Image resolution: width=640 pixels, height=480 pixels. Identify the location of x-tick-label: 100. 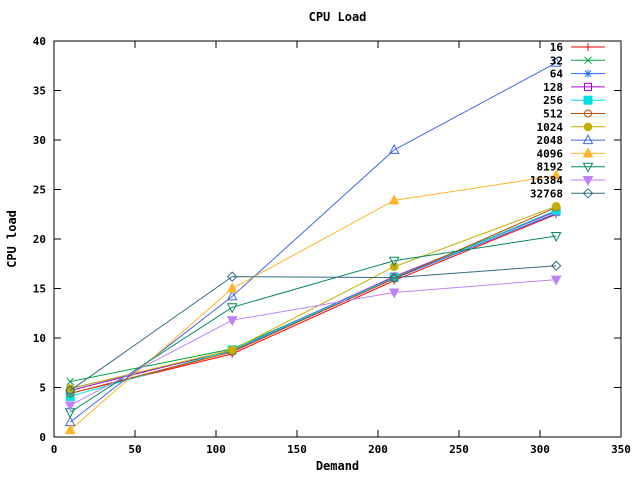
(216, 449).